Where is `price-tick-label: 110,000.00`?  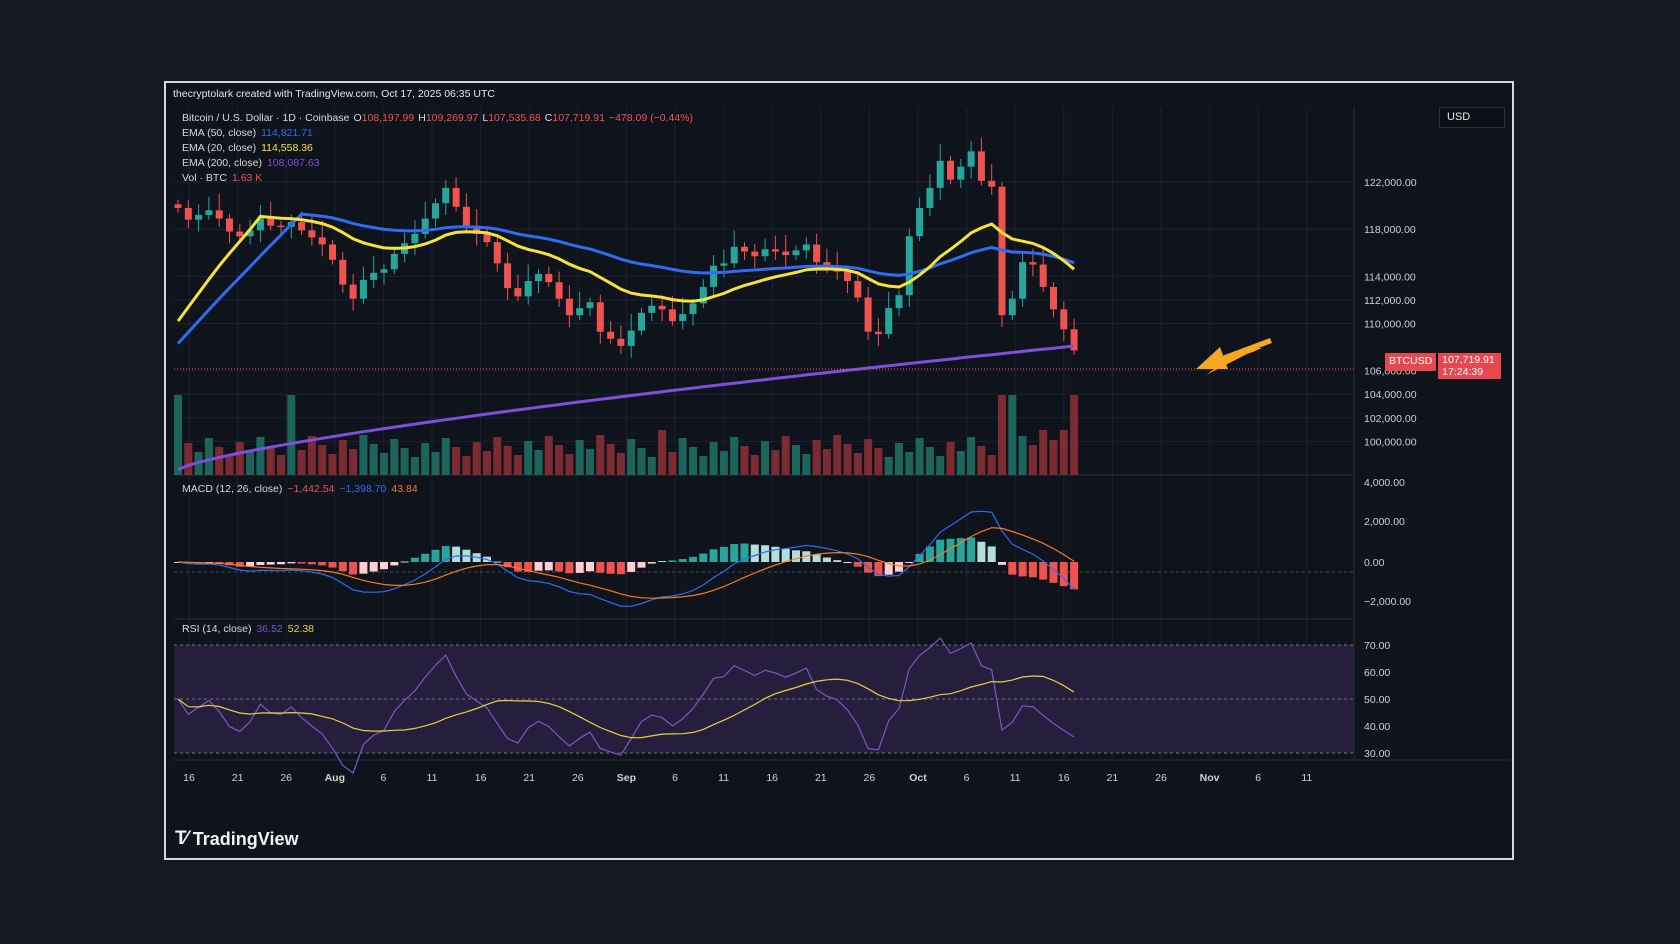 price-tick-label: 110,000.00 is located at coordinates (1390, 324).